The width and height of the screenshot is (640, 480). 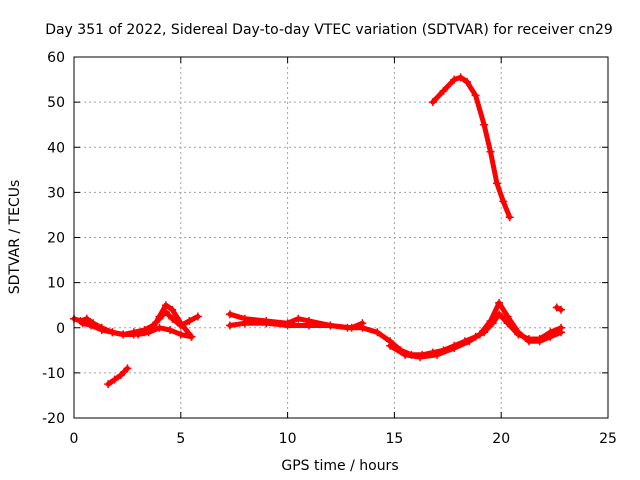 I want to click on x-tick-label: 10, so click(x=288, y=439).